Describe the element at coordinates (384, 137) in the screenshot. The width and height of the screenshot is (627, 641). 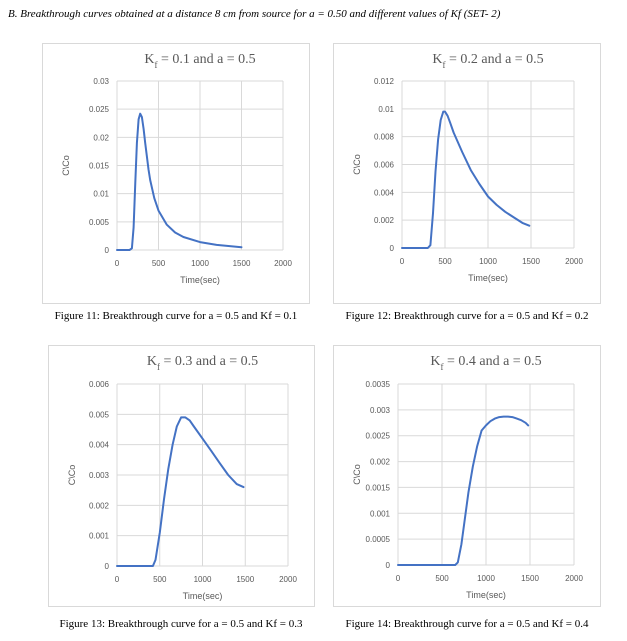
I see `y-tick-label: 0.008` at that location.